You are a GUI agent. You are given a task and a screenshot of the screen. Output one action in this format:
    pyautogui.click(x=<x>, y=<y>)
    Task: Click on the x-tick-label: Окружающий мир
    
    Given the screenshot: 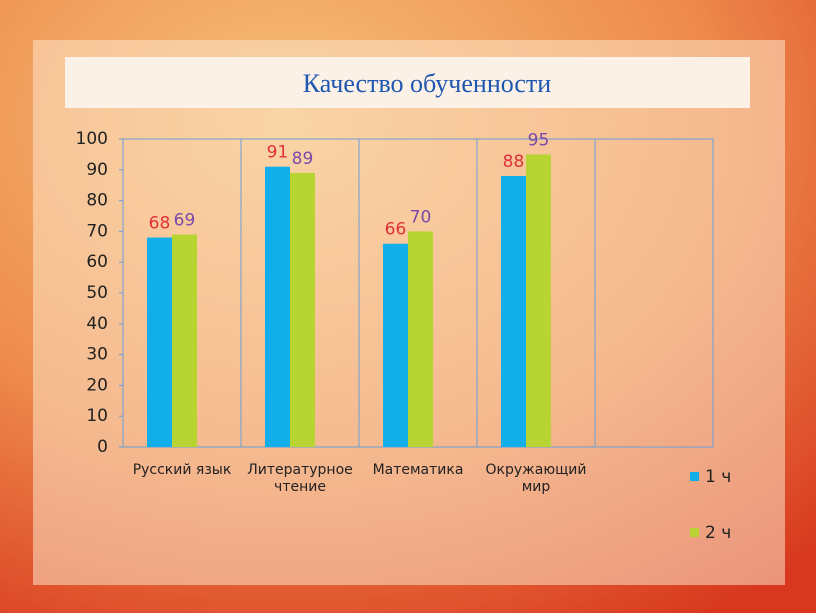 What is the action you would take?
    pyautogui.click(x=535, y=478)
    